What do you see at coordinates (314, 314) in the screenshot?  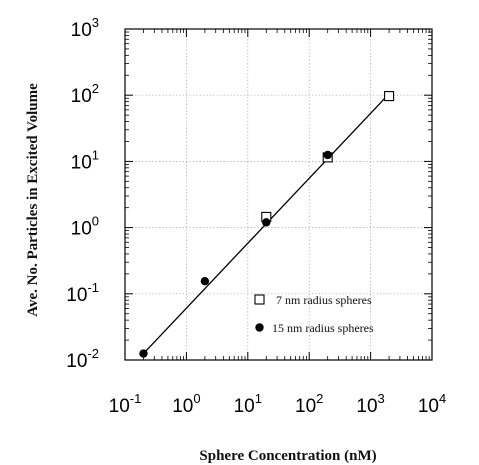 I see `legend: 7 nm radius spheres 15 nm radius spheres` at bounding box center [314, 314].